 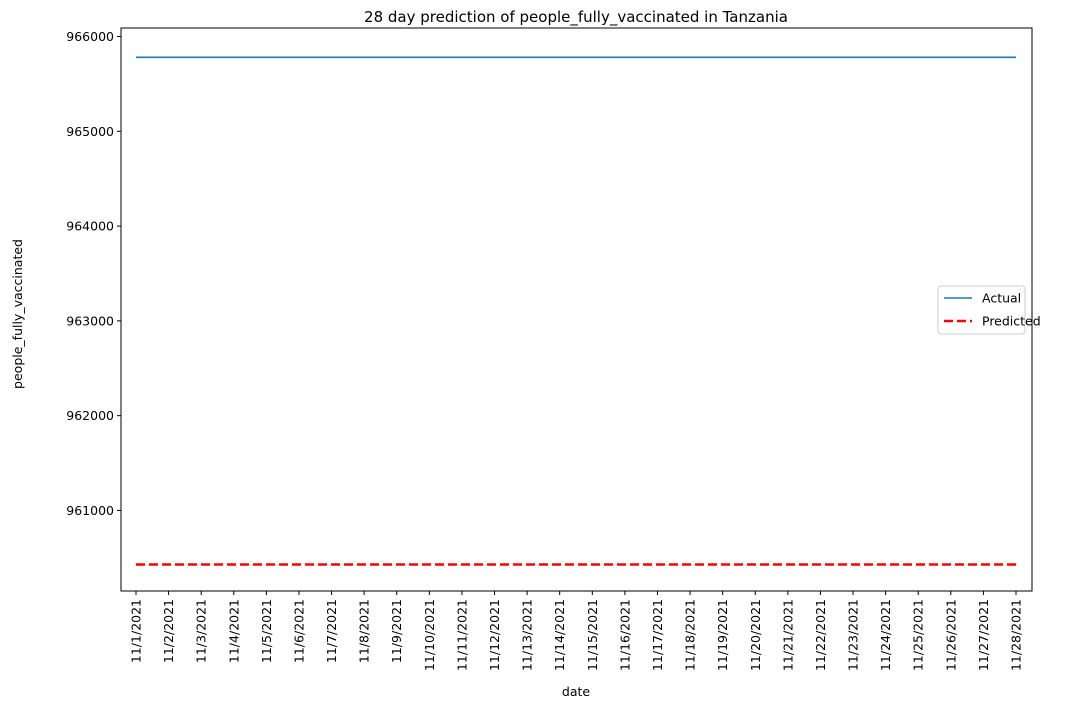 What do you see at coordinates (576, 691) in the screenshot?
I see `x-axis-title: date` at bounding box center [576, 691].